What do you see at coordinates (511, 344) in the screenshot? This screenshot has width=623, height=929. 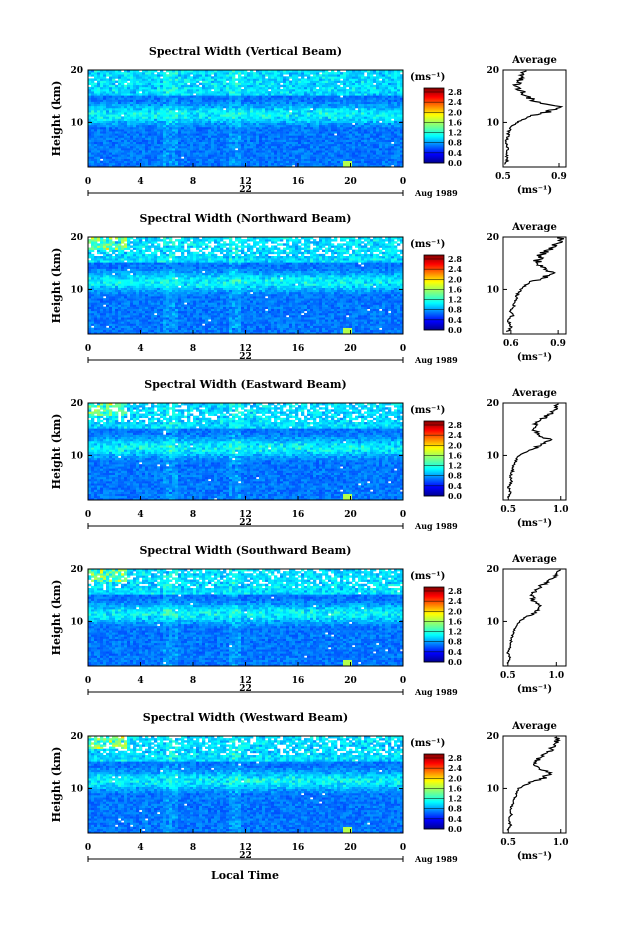 I see `average-x-tick-label: 0.6` at bounding box center [511, 344].